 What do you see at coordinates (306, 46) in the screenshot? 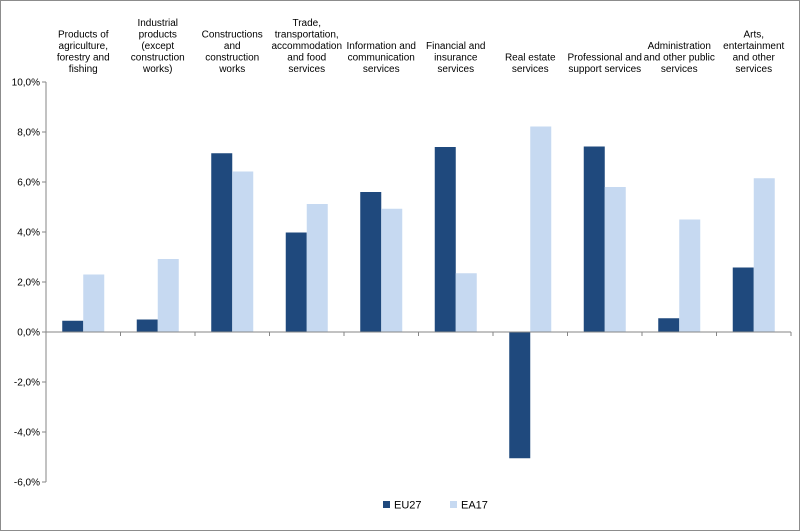
I see `category-label-line: accommodation` at bounding box center [306, 46].